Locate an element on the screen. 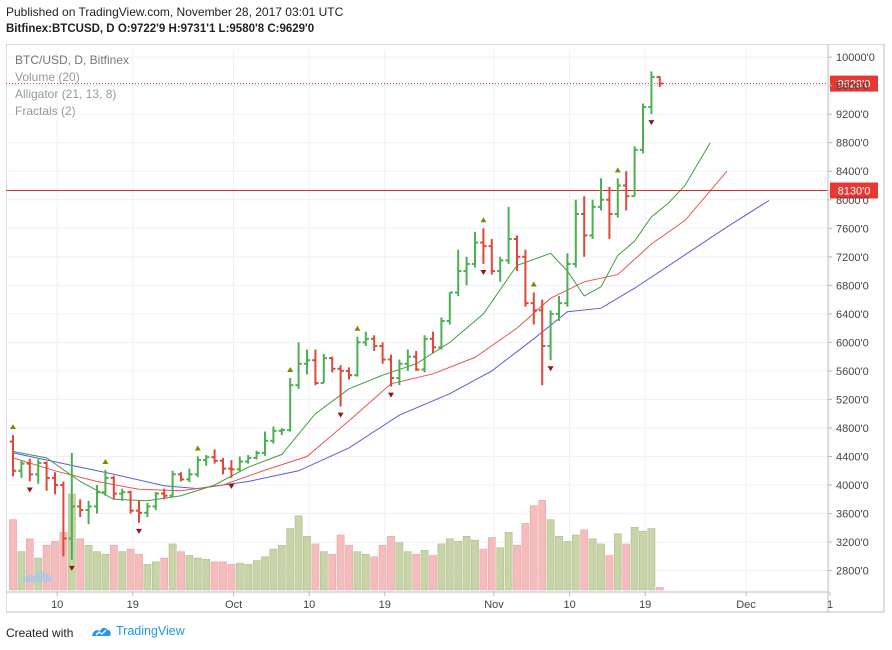  tradingview-watermark-icon is located at coordinates (37, 576).